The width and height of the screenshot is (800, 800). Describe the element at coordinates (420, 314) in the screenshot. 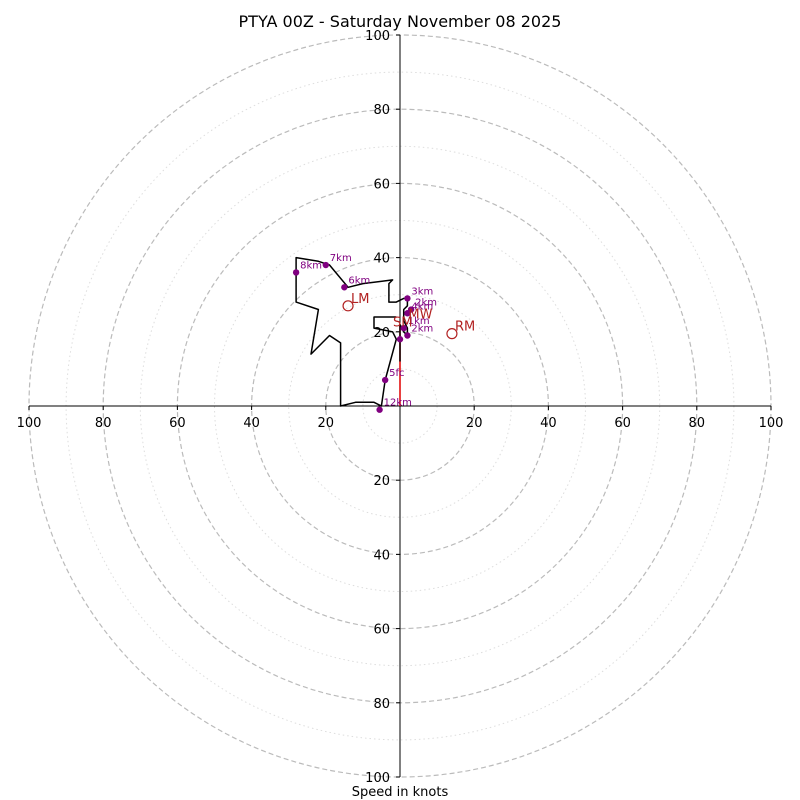

I see `mean-wind-label: MW` at that location.